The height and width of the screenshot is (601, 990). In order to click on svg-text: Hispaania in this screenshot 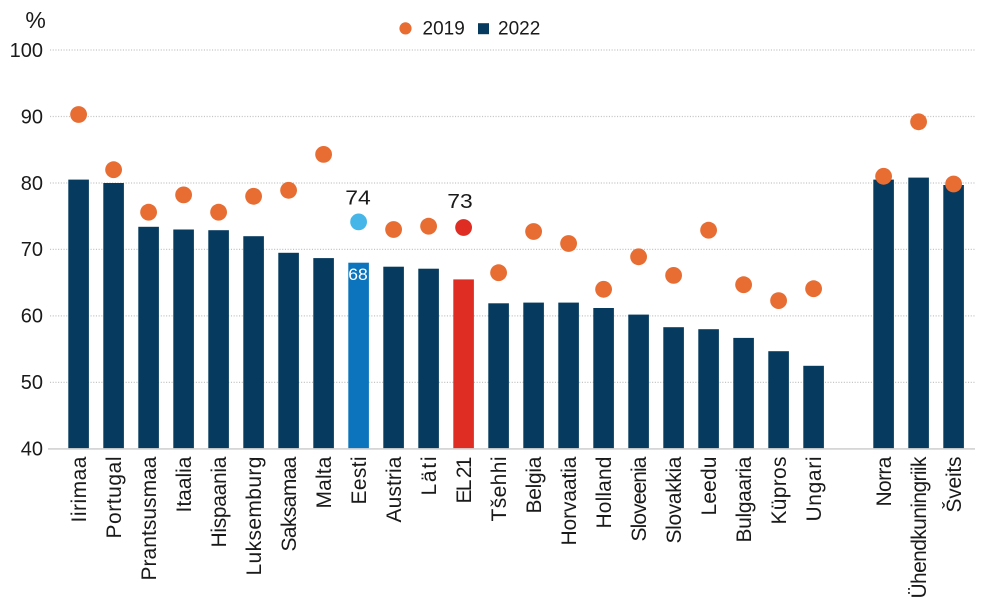, I will do `click(219, 501)`.